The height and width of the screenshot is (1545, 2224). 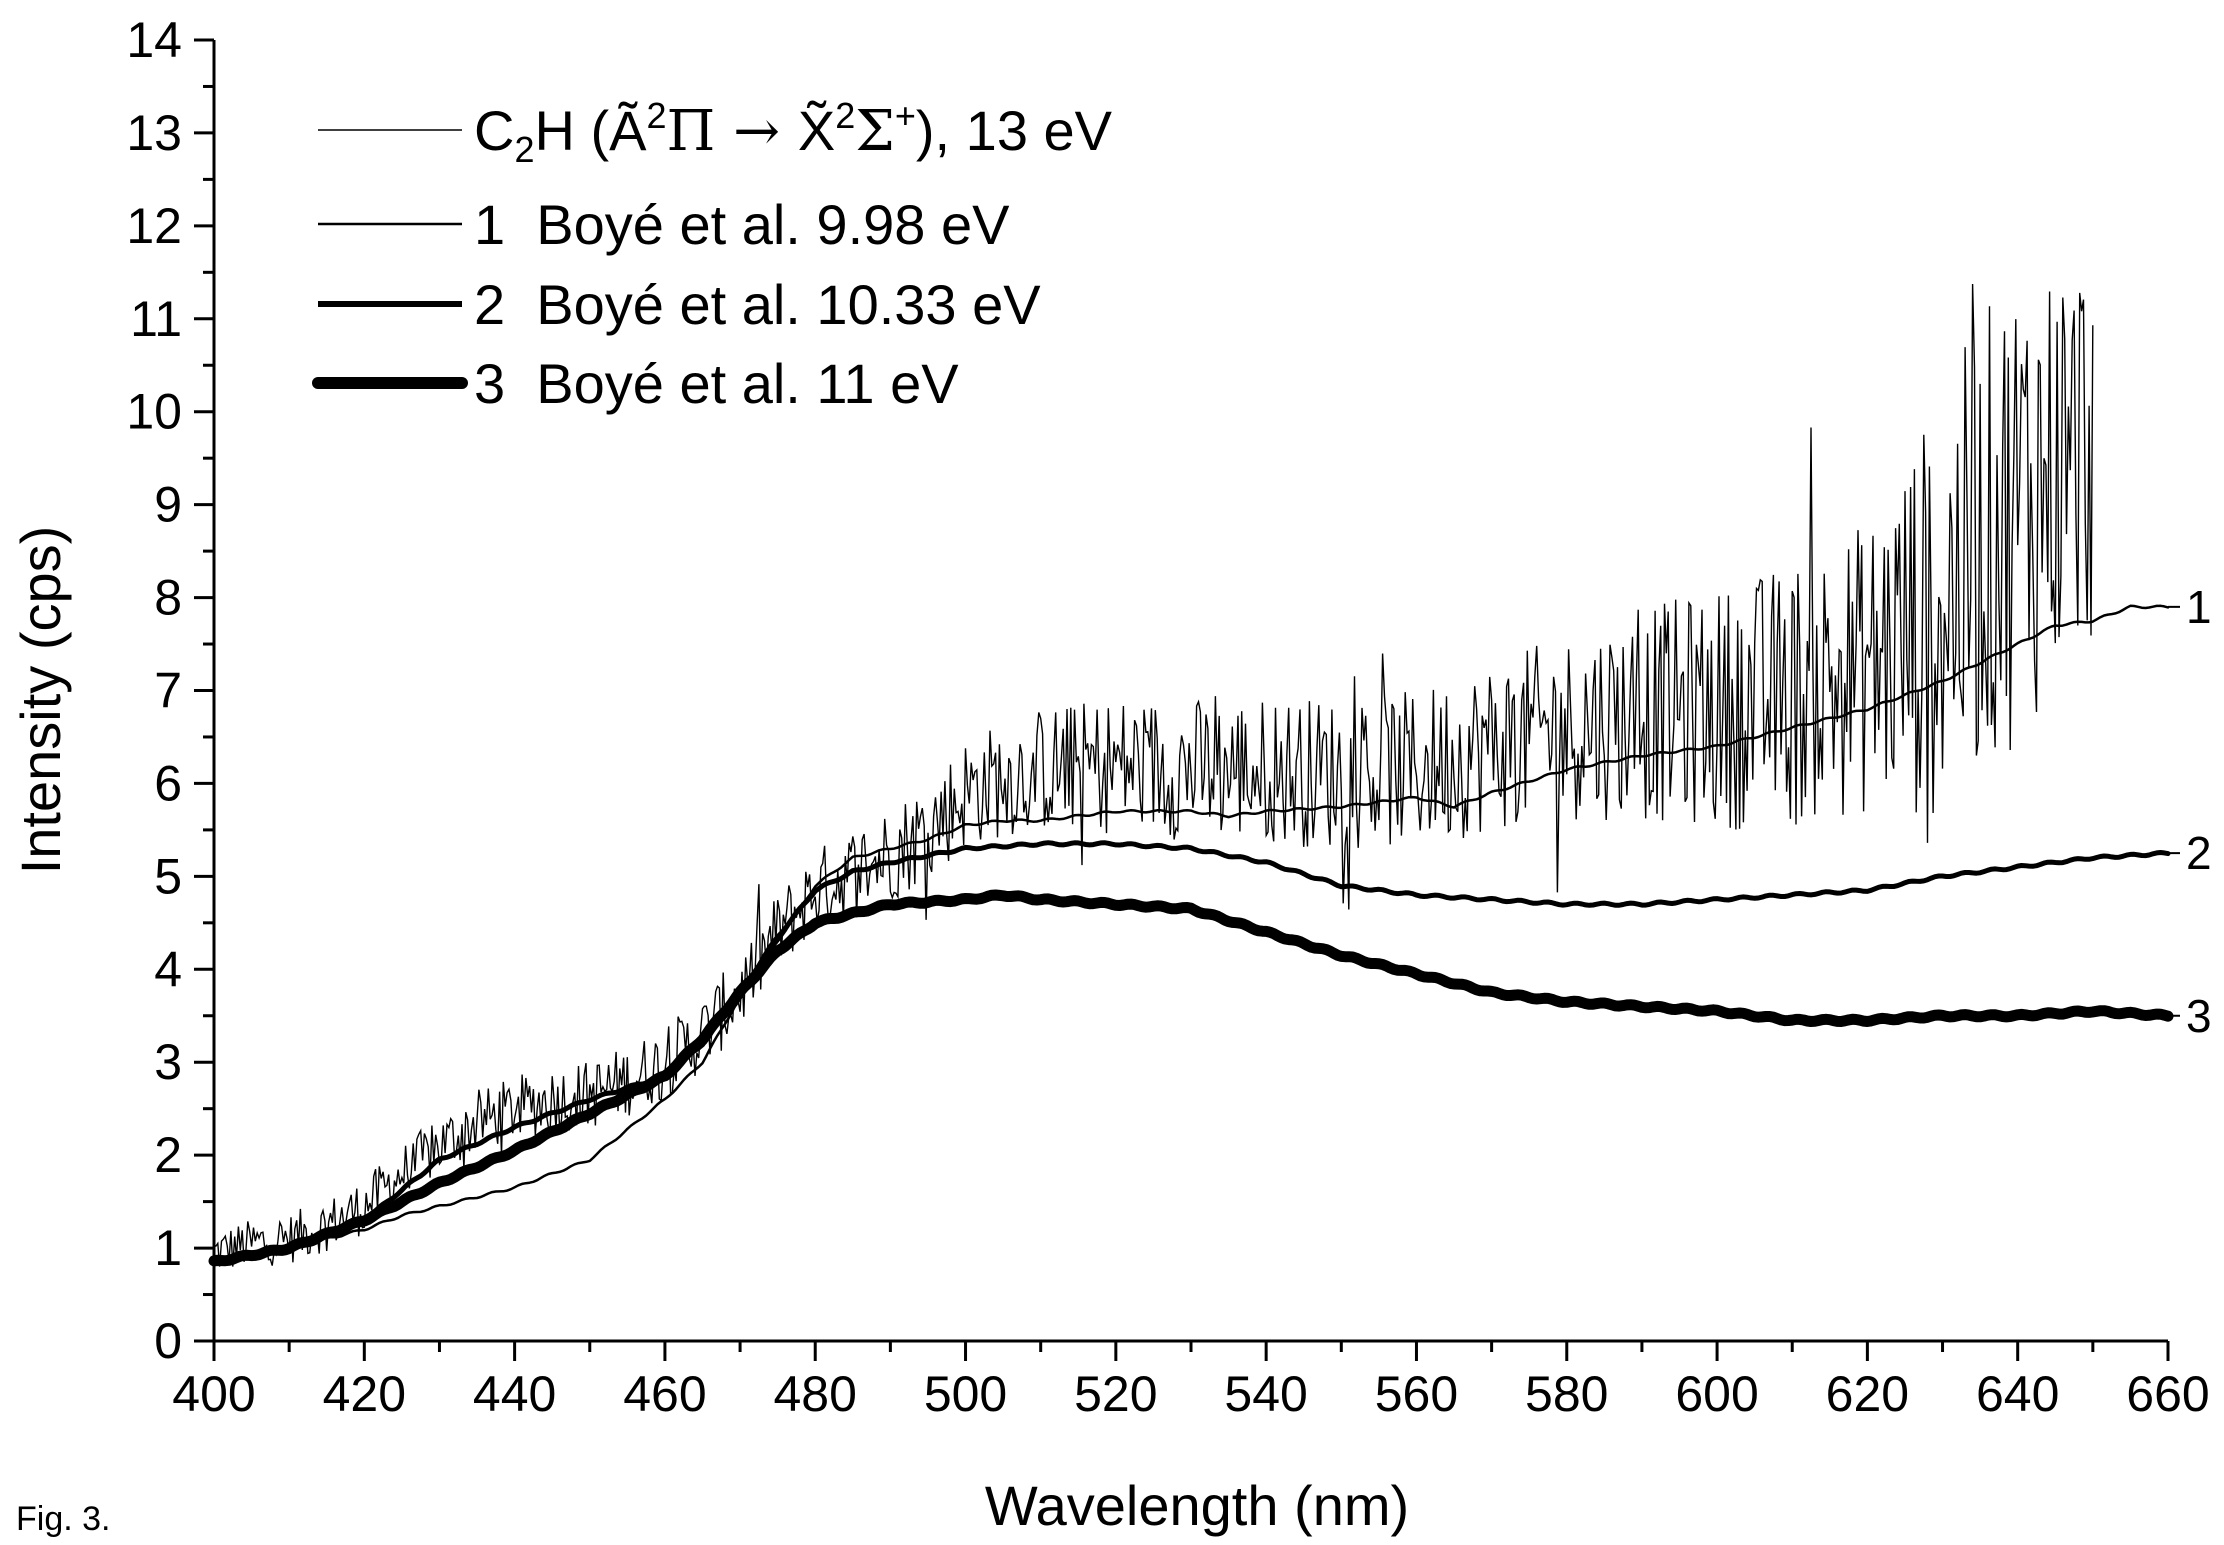 I want to click on legend-label-1: 1 Boyé et al. 9.98 eV, so click(x=742, y=224).